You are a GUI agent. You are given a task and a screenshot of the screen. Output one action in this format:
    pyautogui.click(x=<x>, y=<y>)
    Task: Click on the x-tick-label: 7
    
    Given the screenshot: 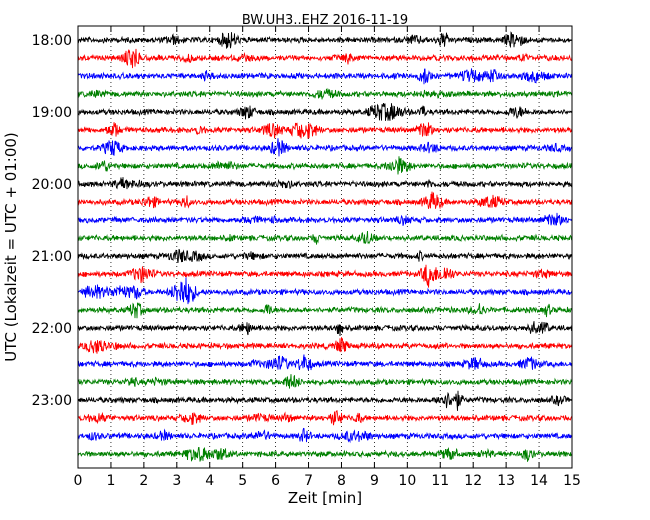 What is the action you would take?
    pyautogui.click(x=308, y=481)
    